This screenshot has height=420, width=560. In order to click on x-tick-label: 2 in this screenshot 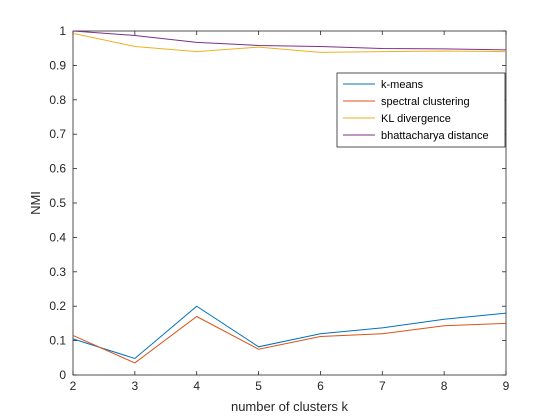, I will do `click(73, 386)`.